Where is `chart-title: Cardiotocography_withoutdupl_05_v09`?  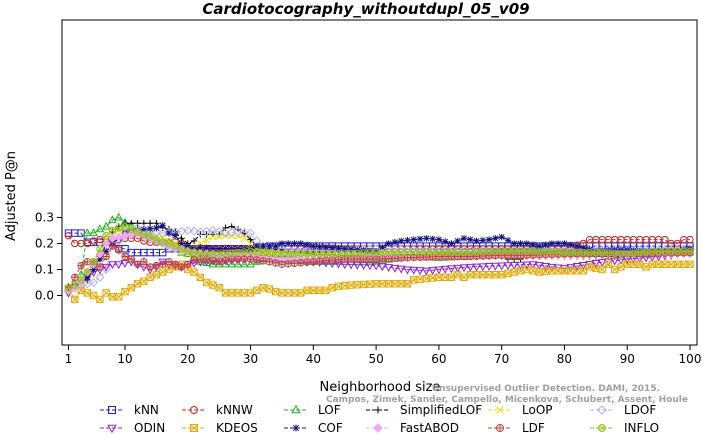
chart-title: Cardiotocography_withoutdupl_05_v09 is located at coordinates (365, 9).